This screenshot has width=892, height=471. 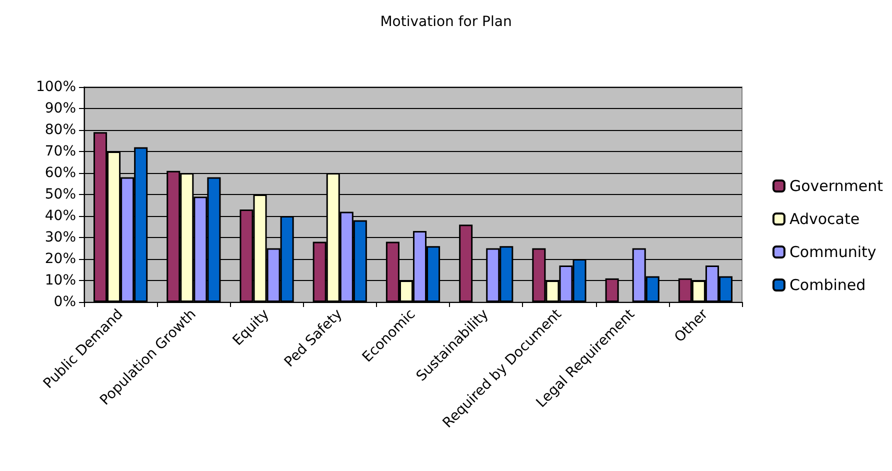 What do you see at coordinates (824, 219) in the screenshot?
I see `legend-label: Advocate` at bounding box center [824, 219].